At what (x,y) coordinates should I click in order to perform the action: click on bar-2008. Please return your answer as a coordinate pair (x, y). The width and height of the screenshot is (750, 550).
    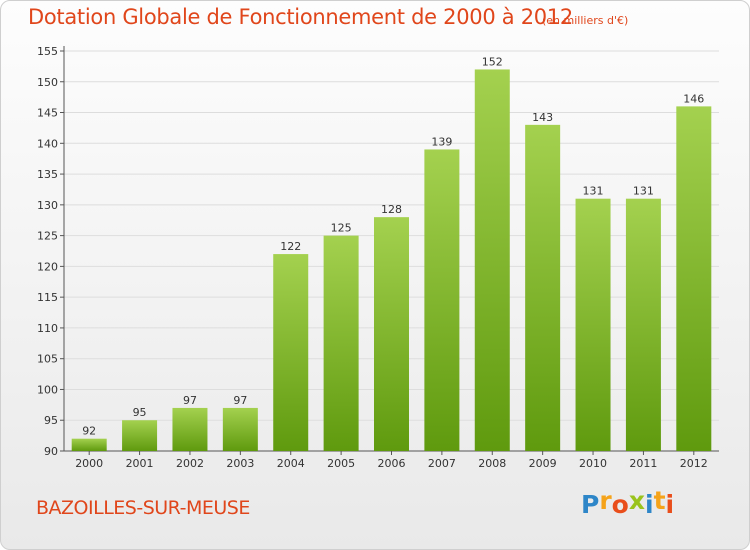
    Looking at the image, I should click on (492, 260).